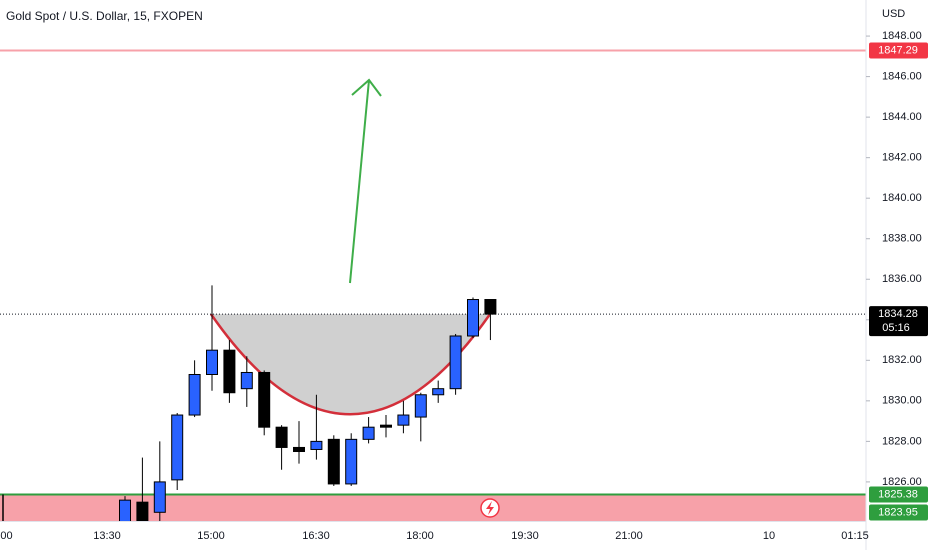  Describe the element at coordinates (902, 441) in the screenshot. I see `y-tick-label: 1828.00` at that location.